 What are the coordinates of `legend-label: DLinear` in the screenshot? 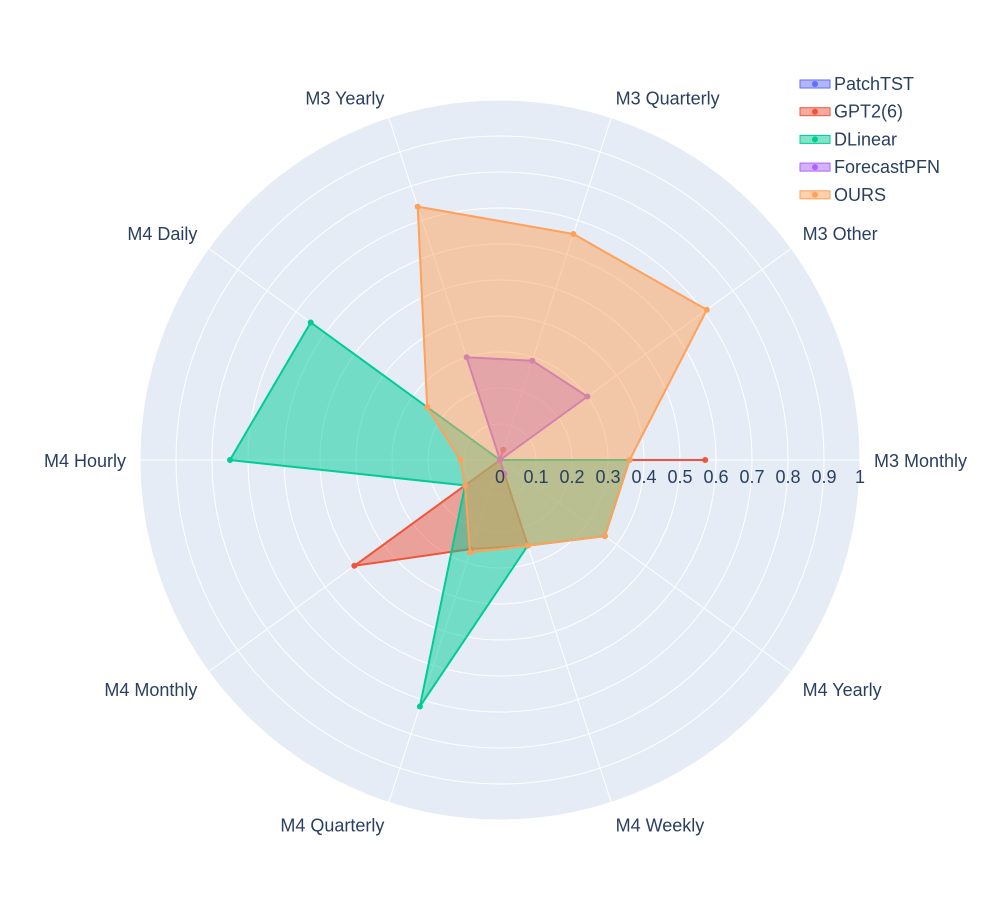 It's located at (865, 139).